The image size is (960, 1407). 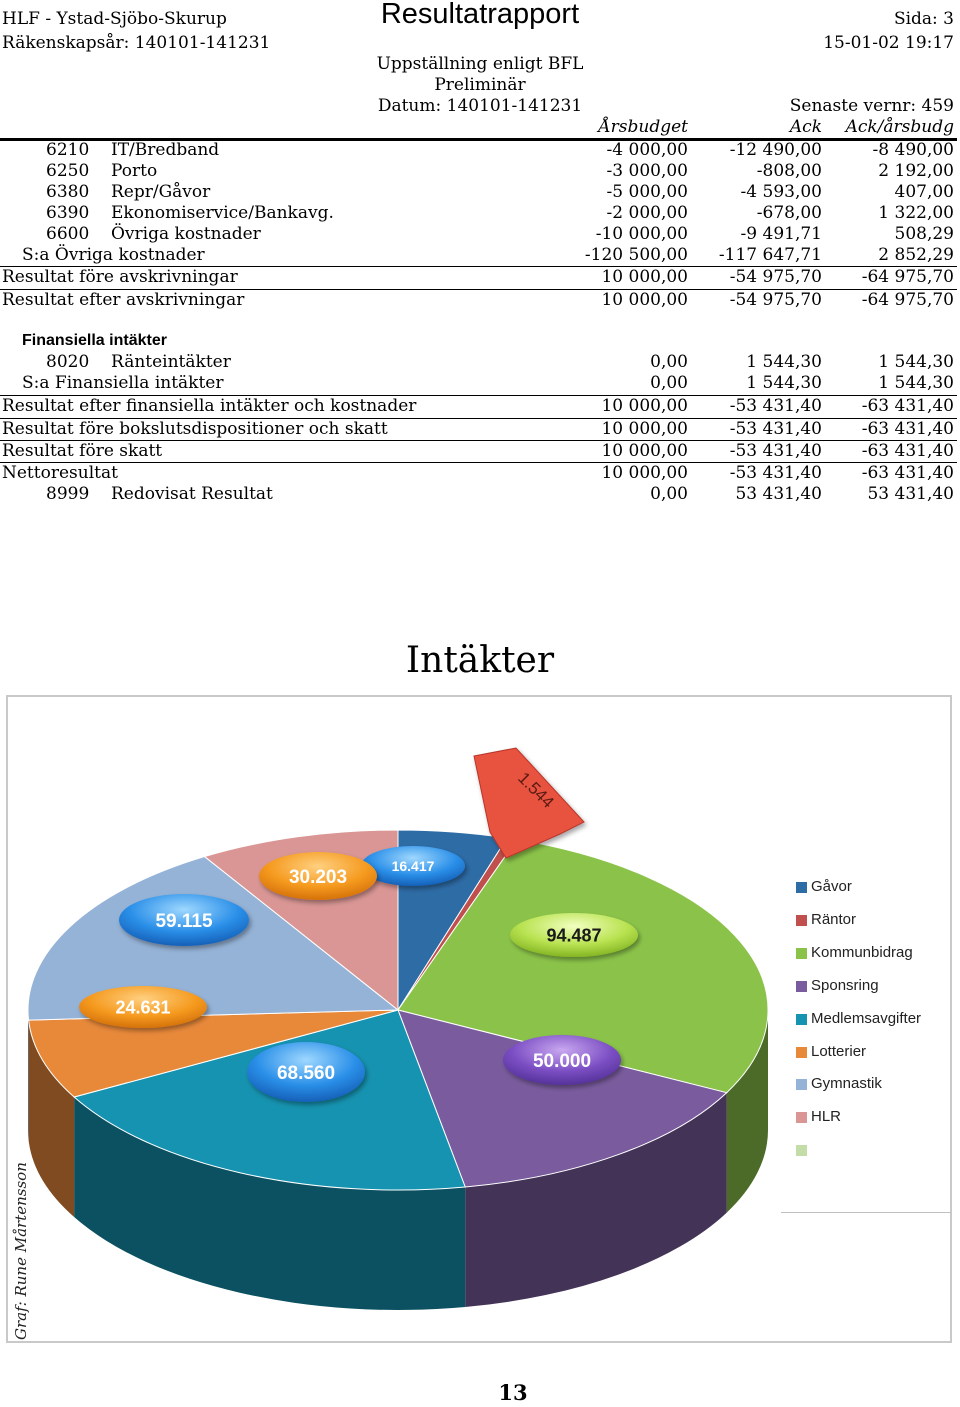 I want to click on account-name: Ränteintäkter, so click(x=171, y=362).